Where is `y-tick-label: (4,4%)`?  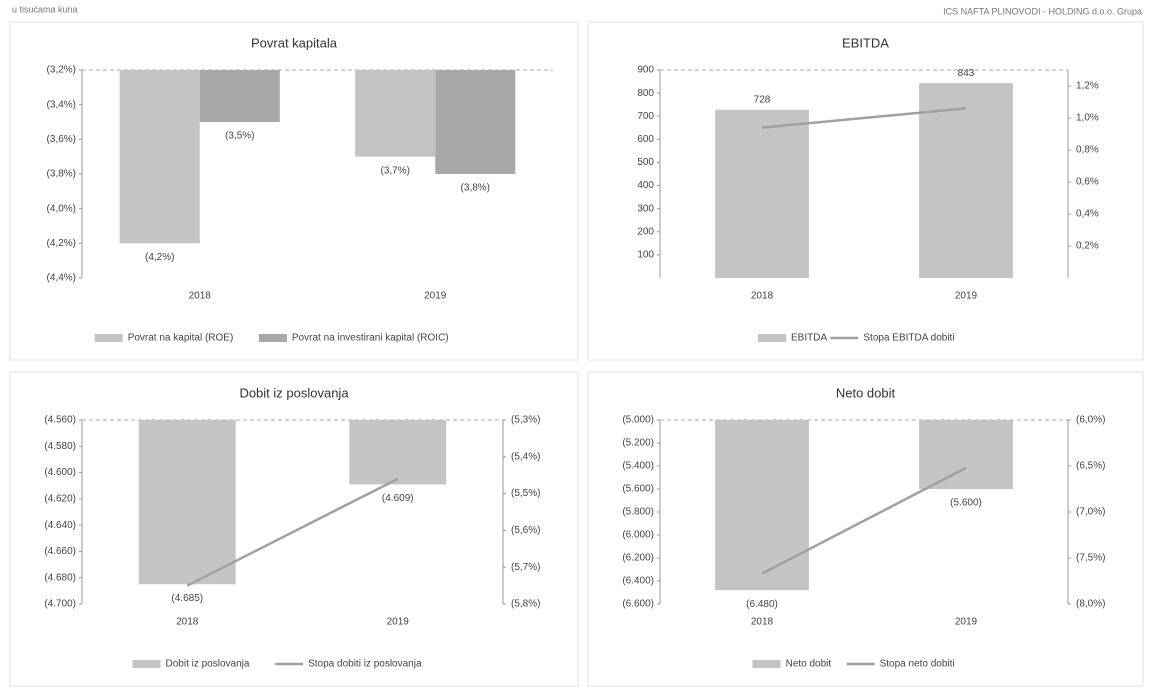
y-tick-label: (4,4%) is located at coordinates (61, 278).